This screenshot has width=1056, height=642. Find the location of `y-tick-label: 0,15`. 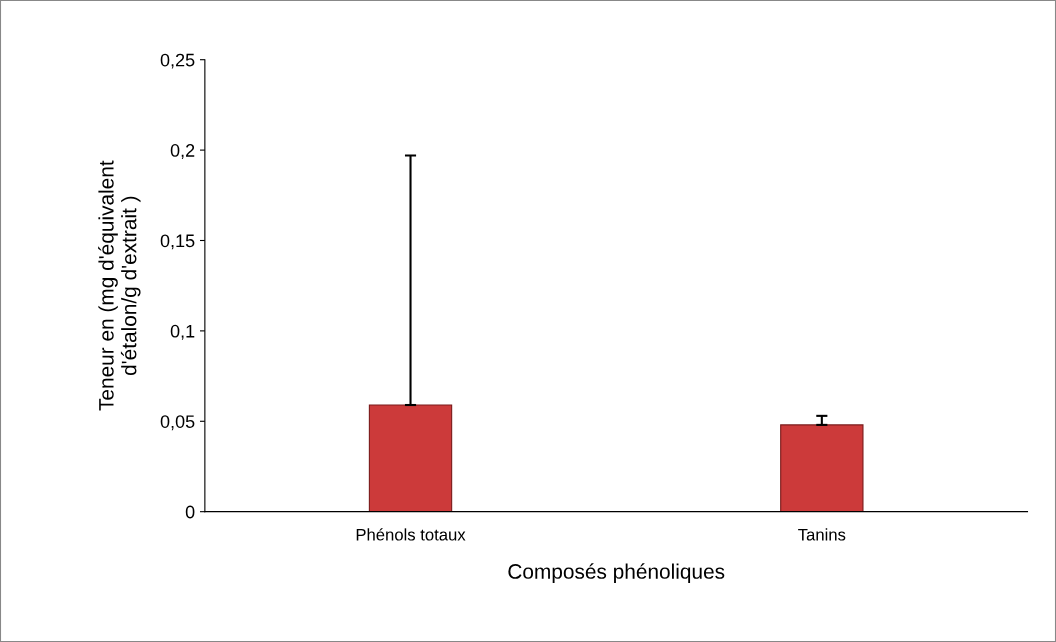

y-tick-label: 0,15 is located at coordinates (177, 242).